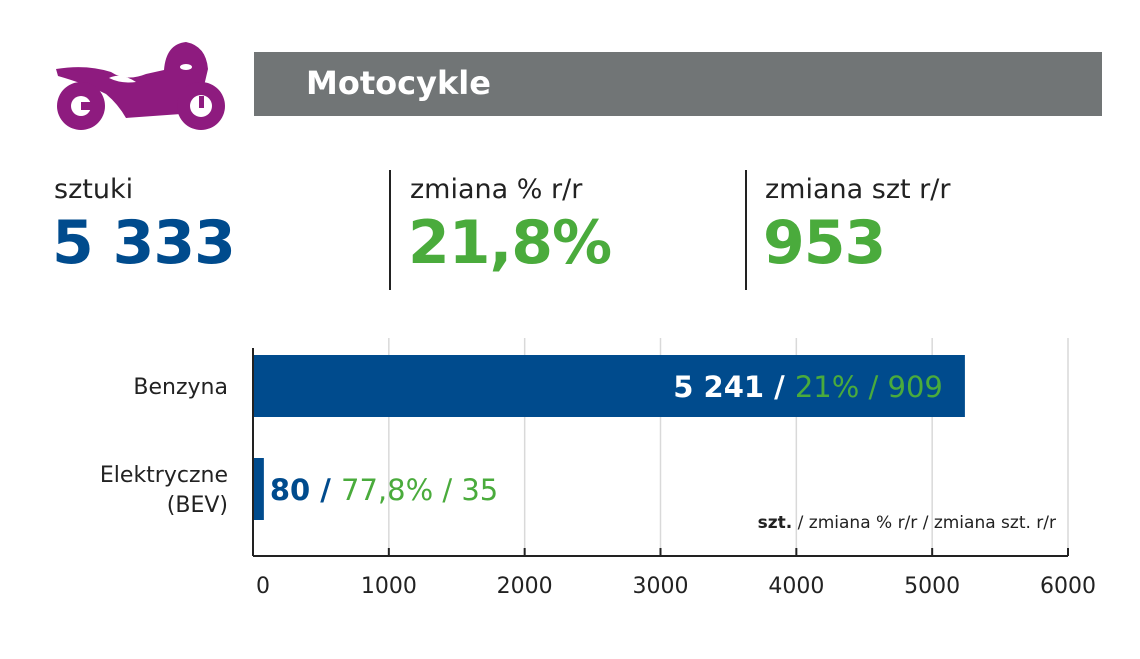 The height and width of the screenshot is (659, 1140). I want to click on legend: szt. / zmiana % r/r / zmiana szt. r/r, so click(907, 523).